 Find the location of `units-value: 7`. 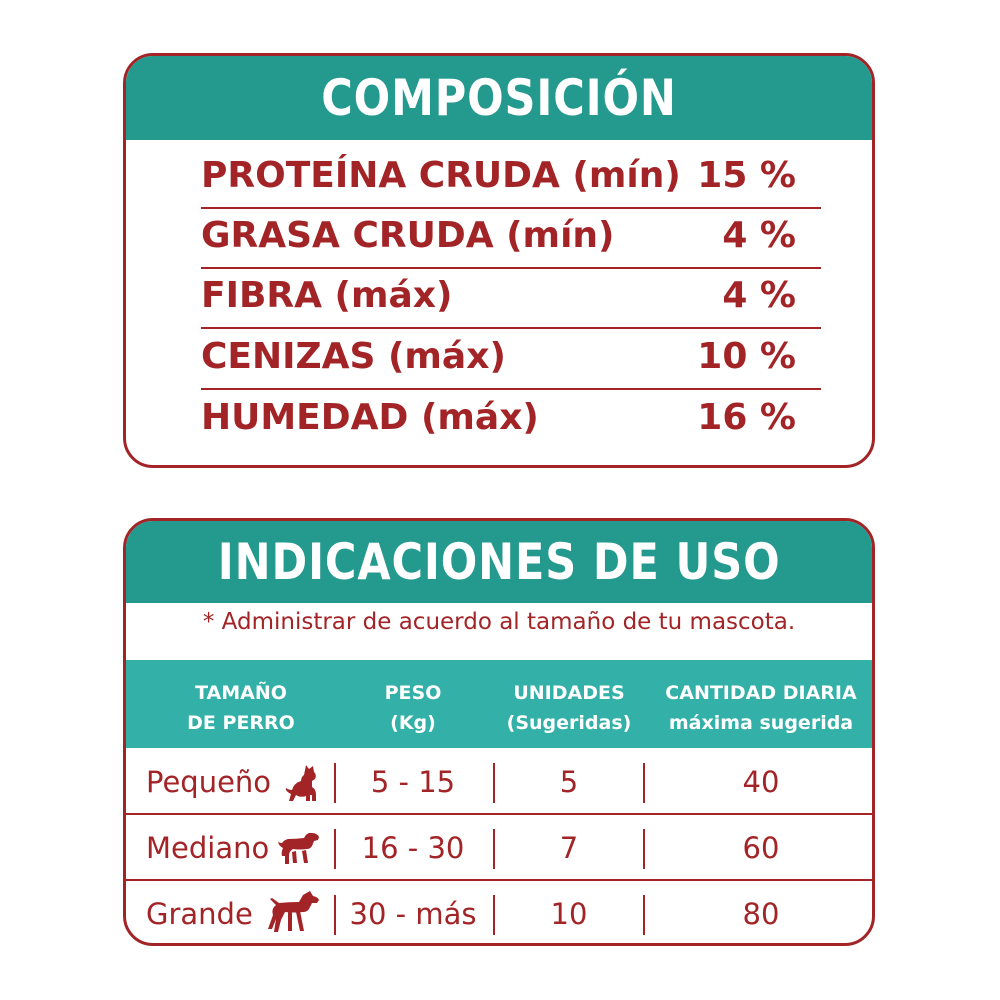

units-value: 7 is located at coordinates (569, 848).